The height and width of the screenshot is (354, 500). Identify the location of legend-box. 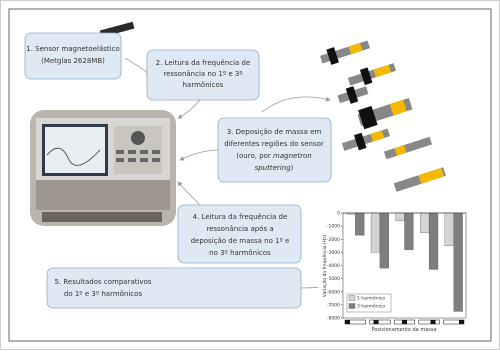
(369, 303).